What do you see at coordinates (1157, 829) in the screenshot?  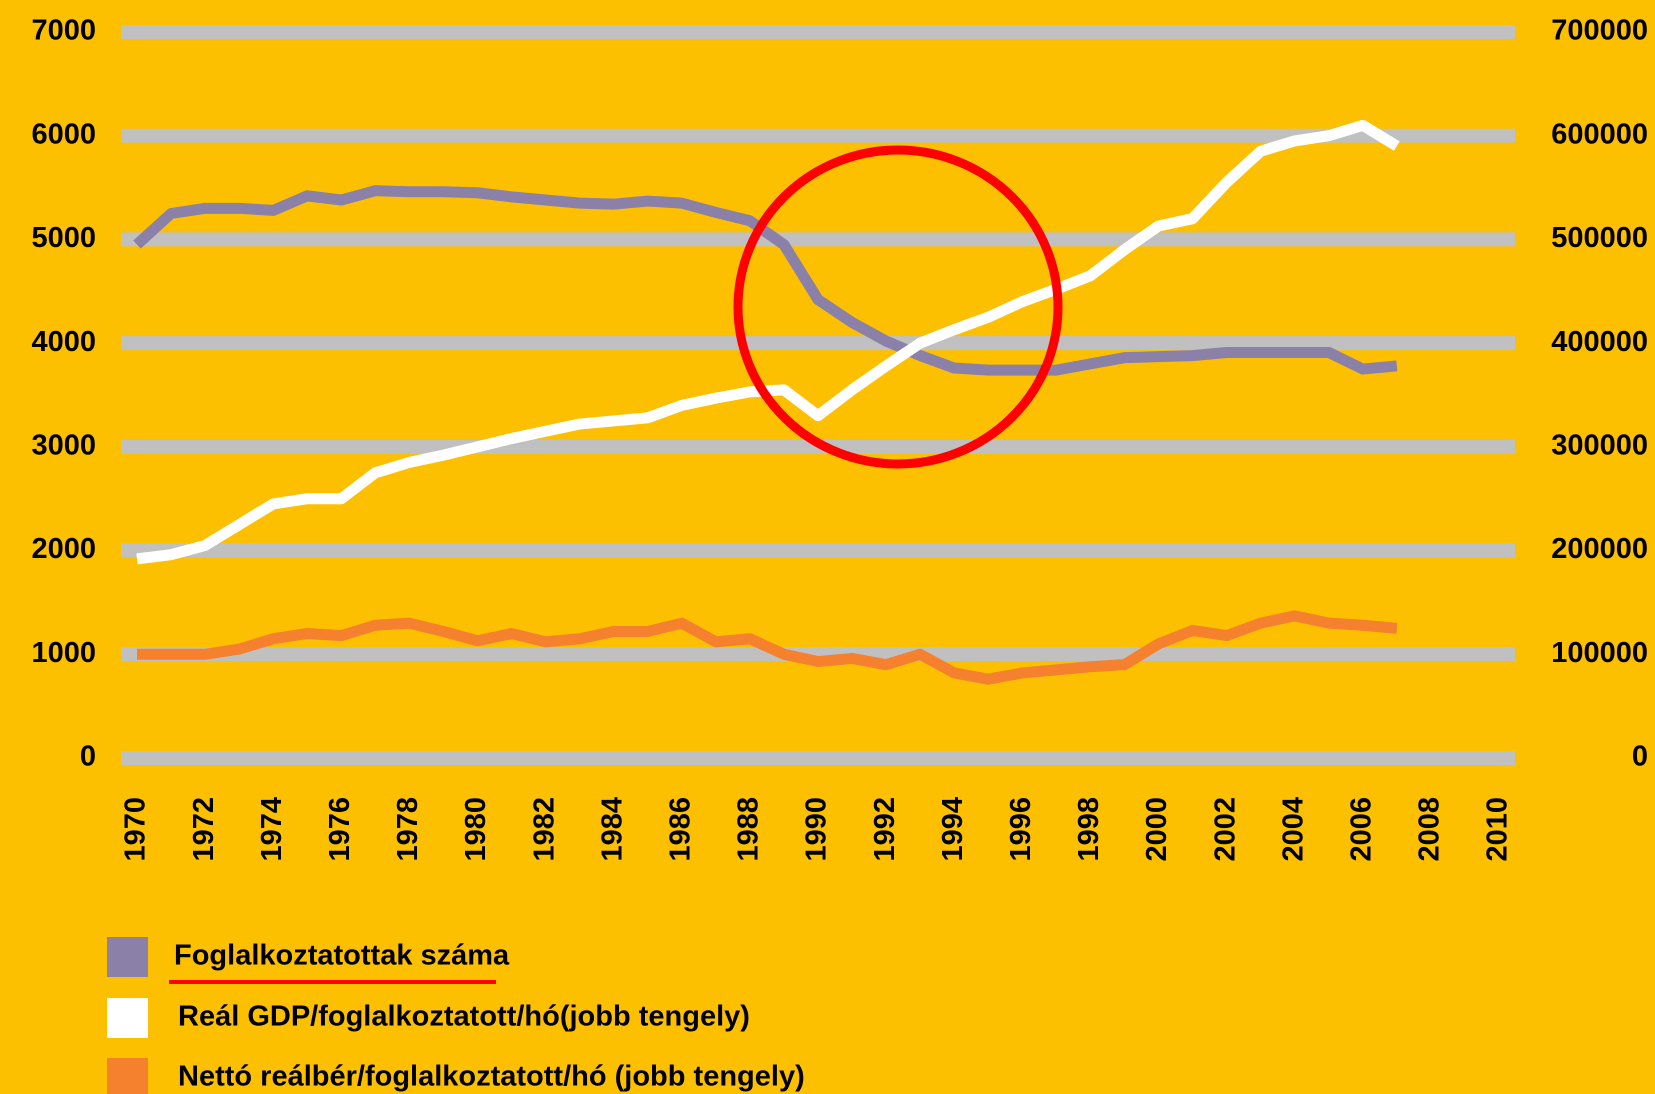 I see `x-tick-label: 2000` at bounding box center [1157, 829].